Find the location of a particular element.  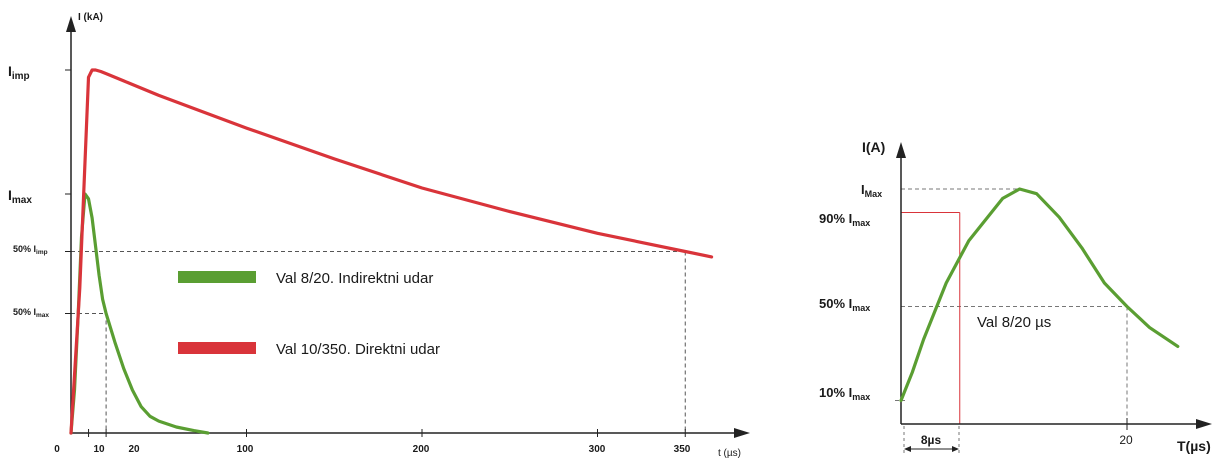

series-8-20-detail-line is located at coordinates (1039, 295).